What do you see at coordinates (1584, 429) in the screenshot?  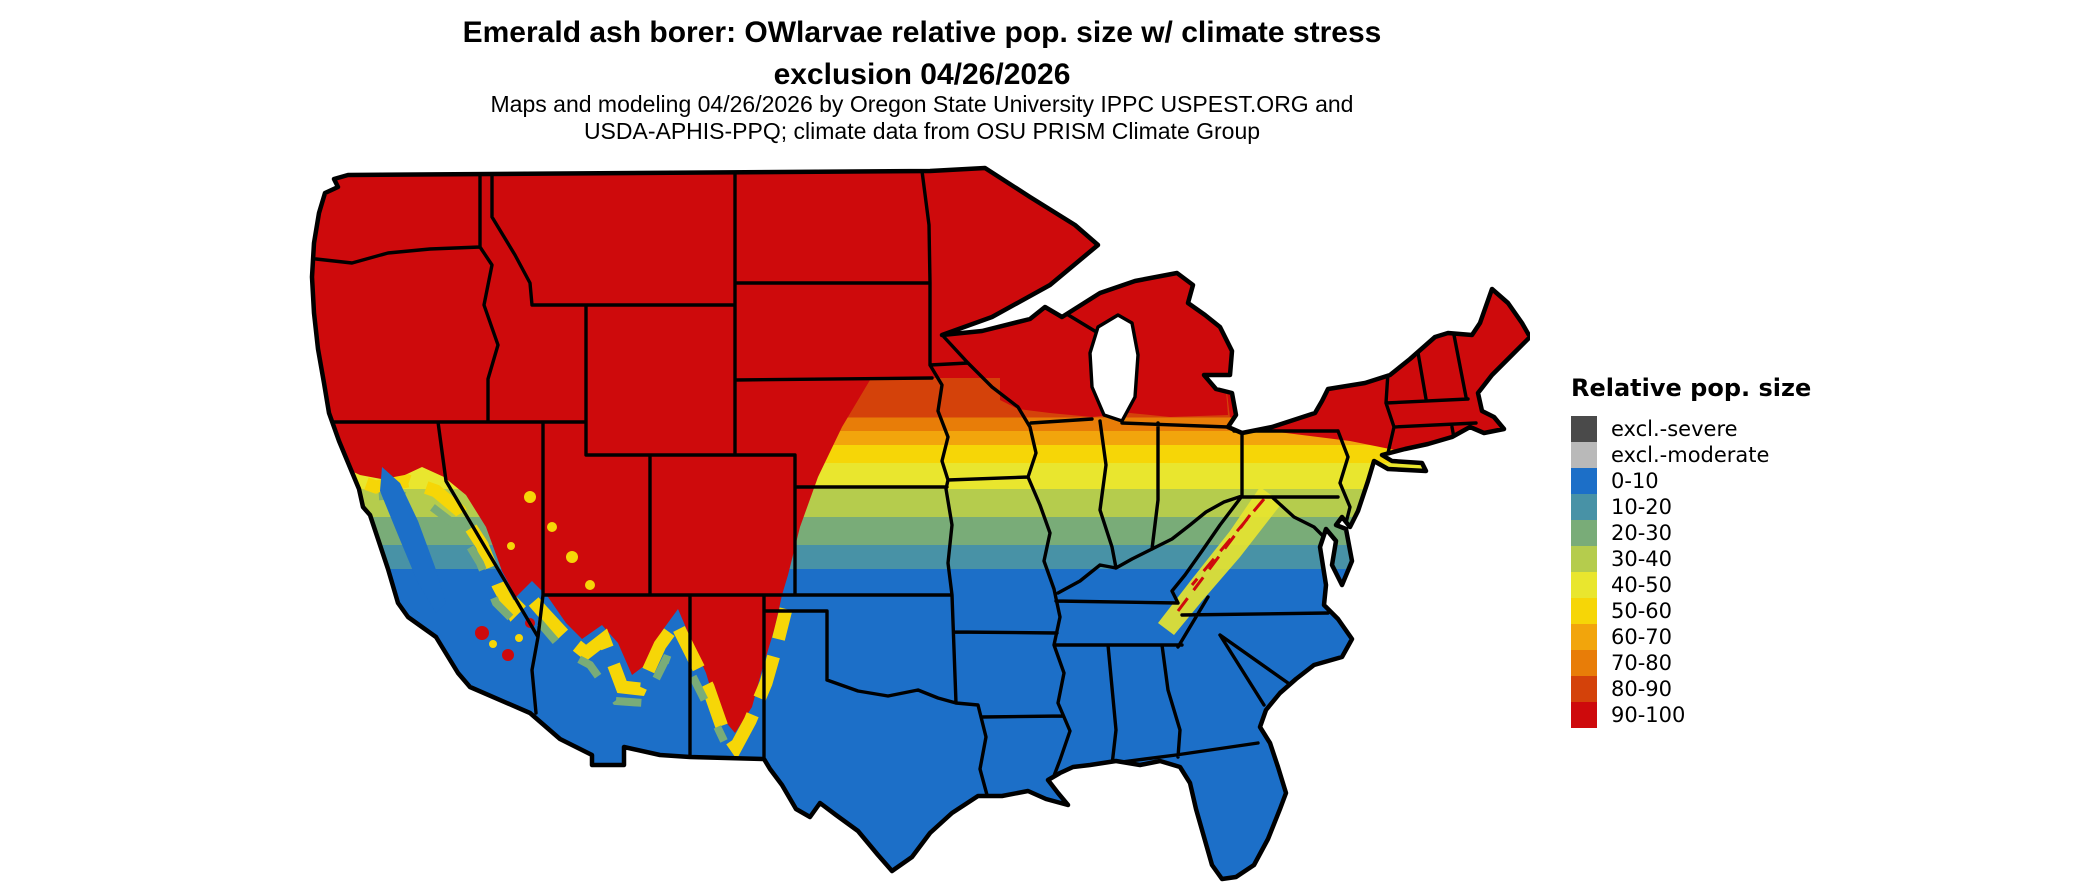 I see `legend-swatch-excl-severe` at bounding box center [1584, 429].